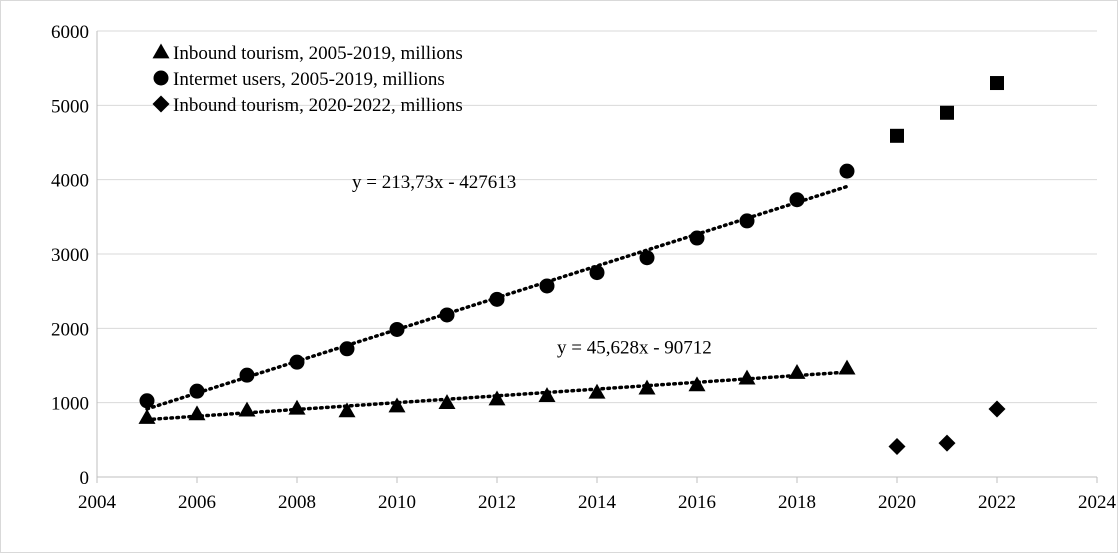  I want to click on x-tick-label: 2008, so click(297, 502).